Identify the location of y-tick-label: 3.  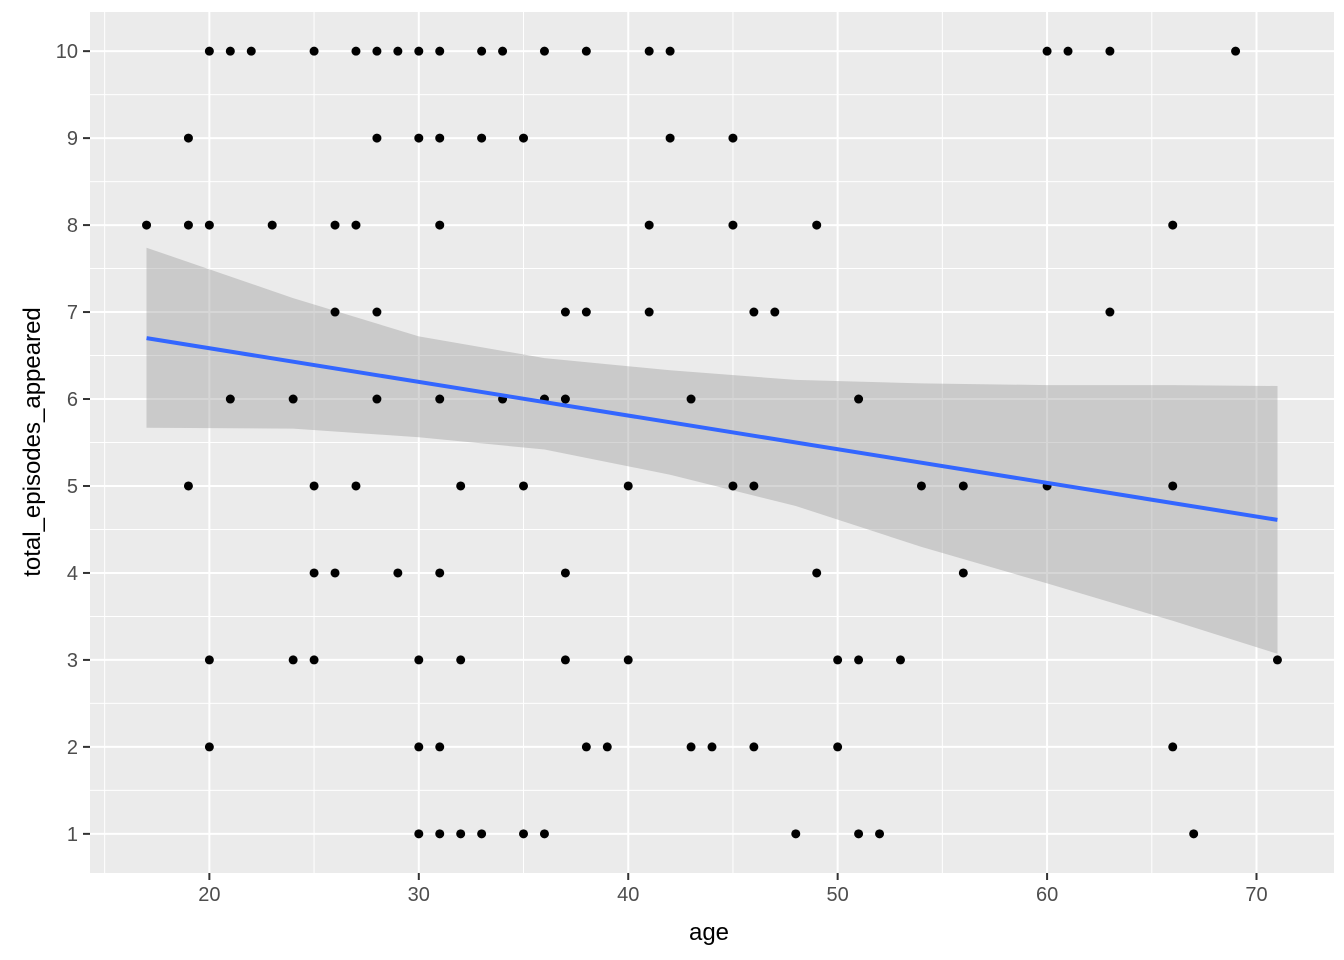
(72, 661).